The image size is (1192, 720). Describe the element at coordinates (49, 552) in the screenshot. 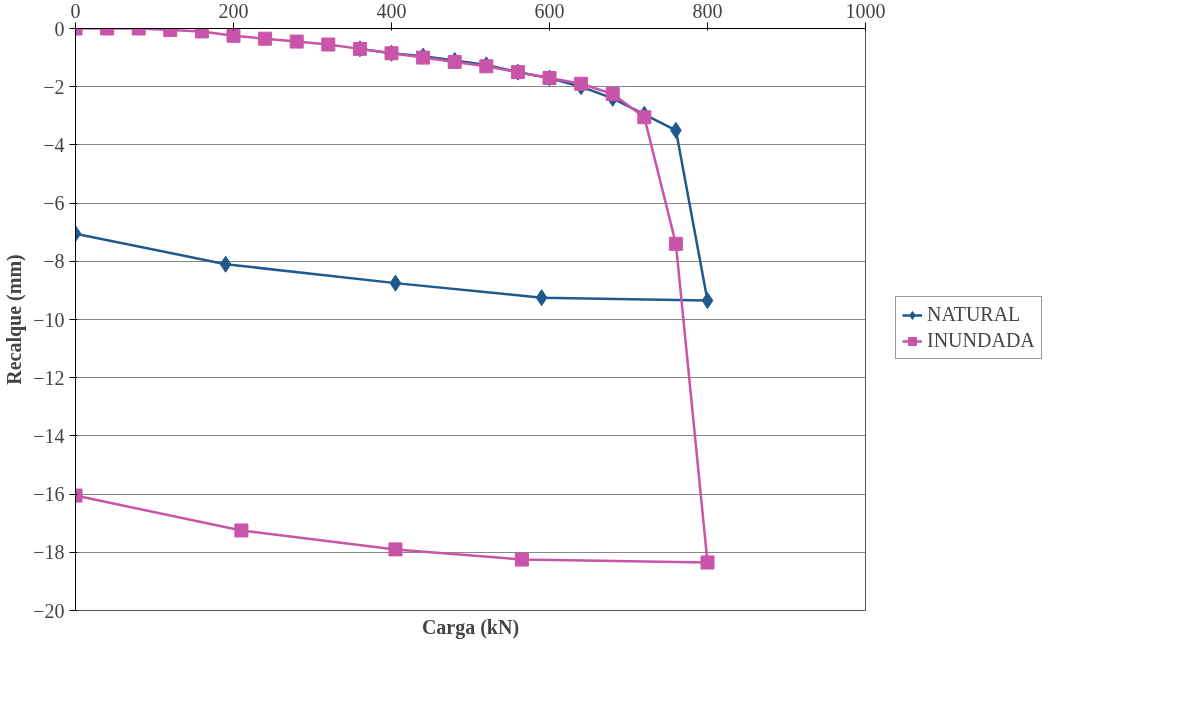

I see `y-tick-label: −18` at that location.